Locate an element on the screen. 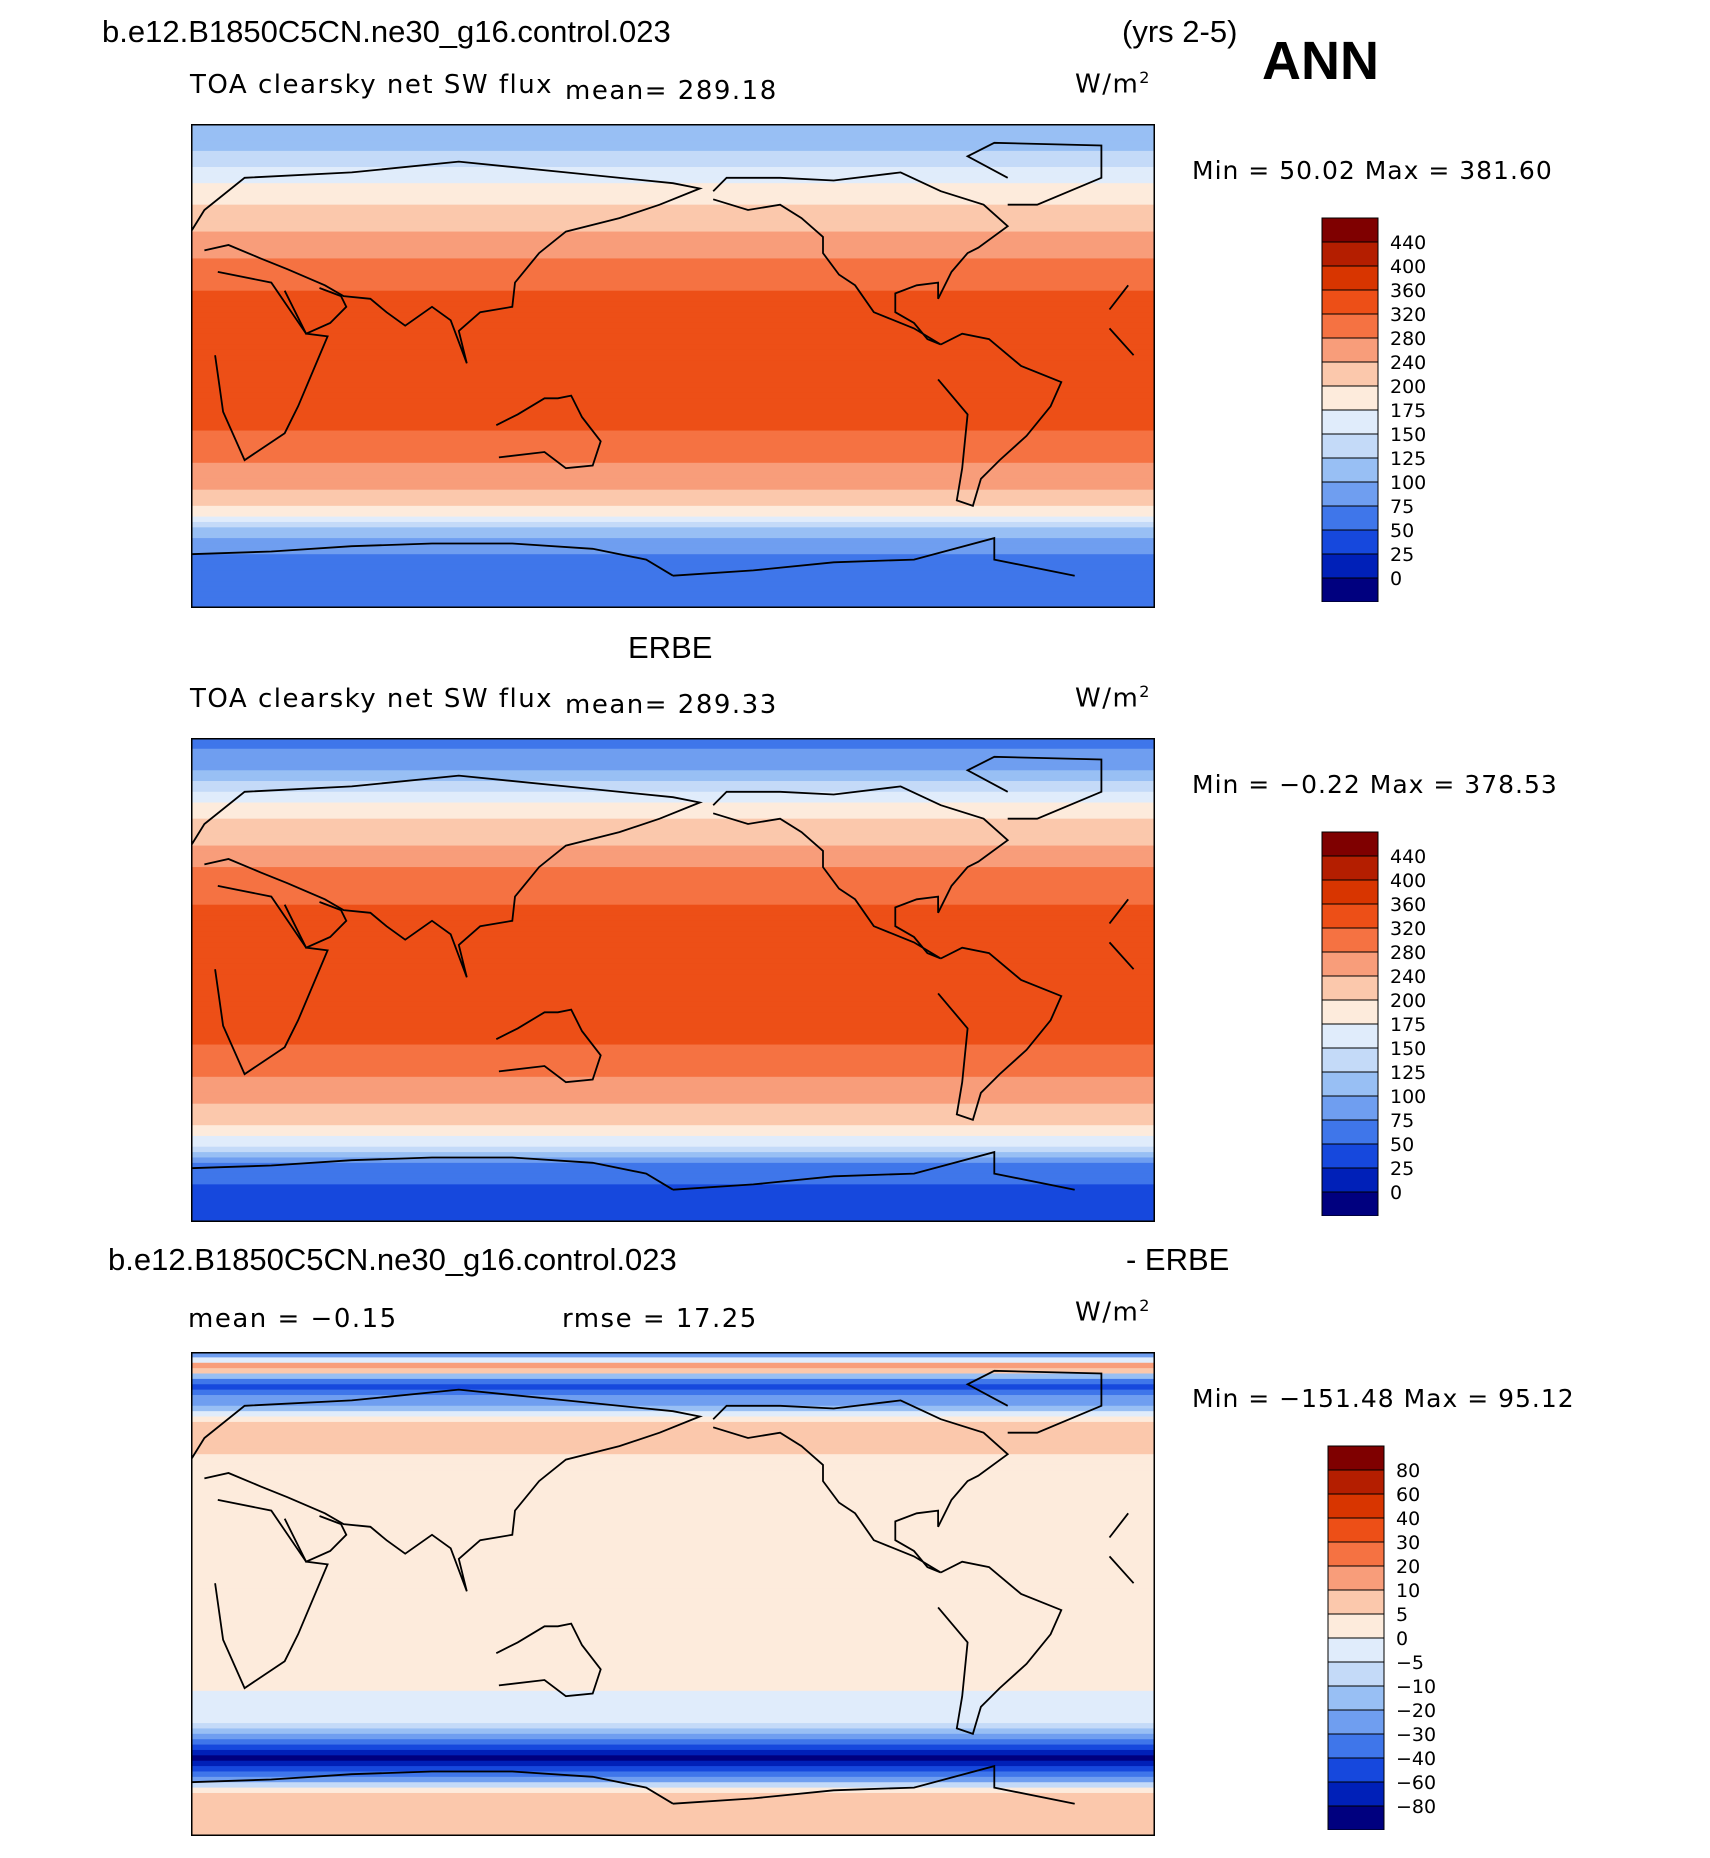  coastline-greenland is located at coordinates (1034, 787).